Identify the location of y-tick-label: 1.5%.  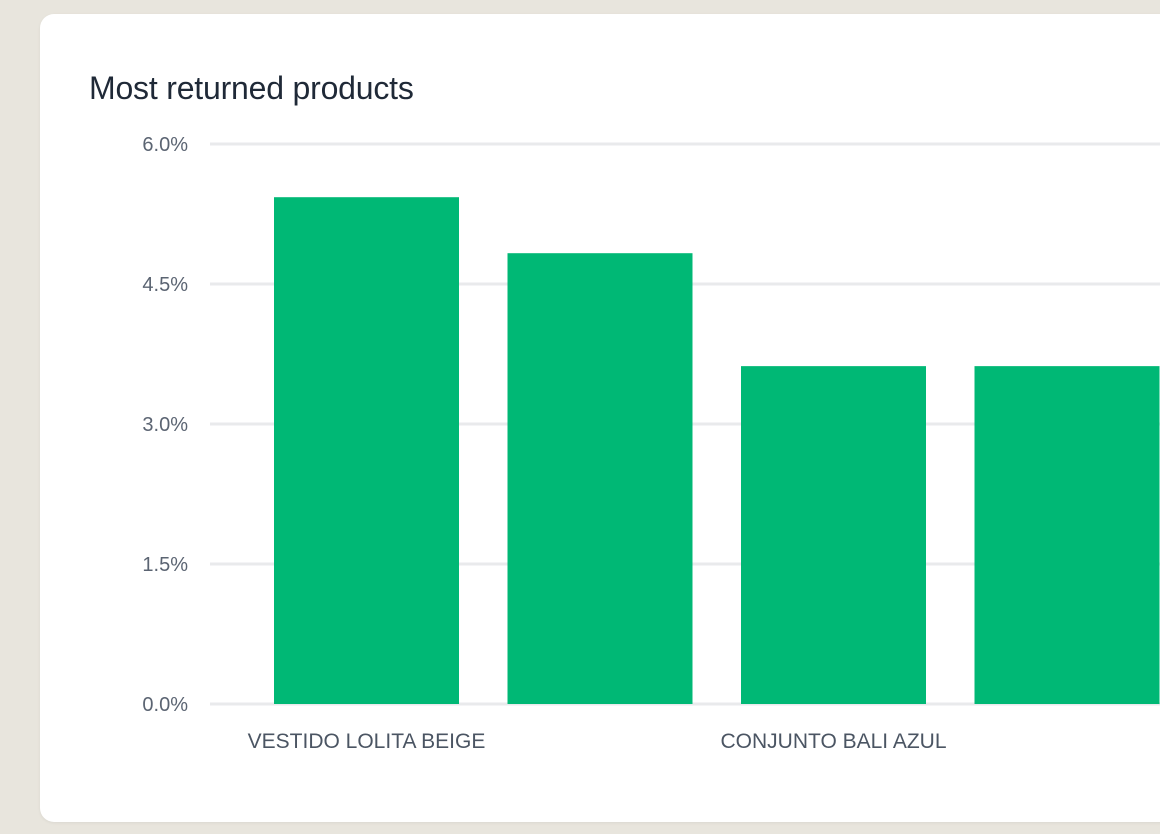
(165, 565).